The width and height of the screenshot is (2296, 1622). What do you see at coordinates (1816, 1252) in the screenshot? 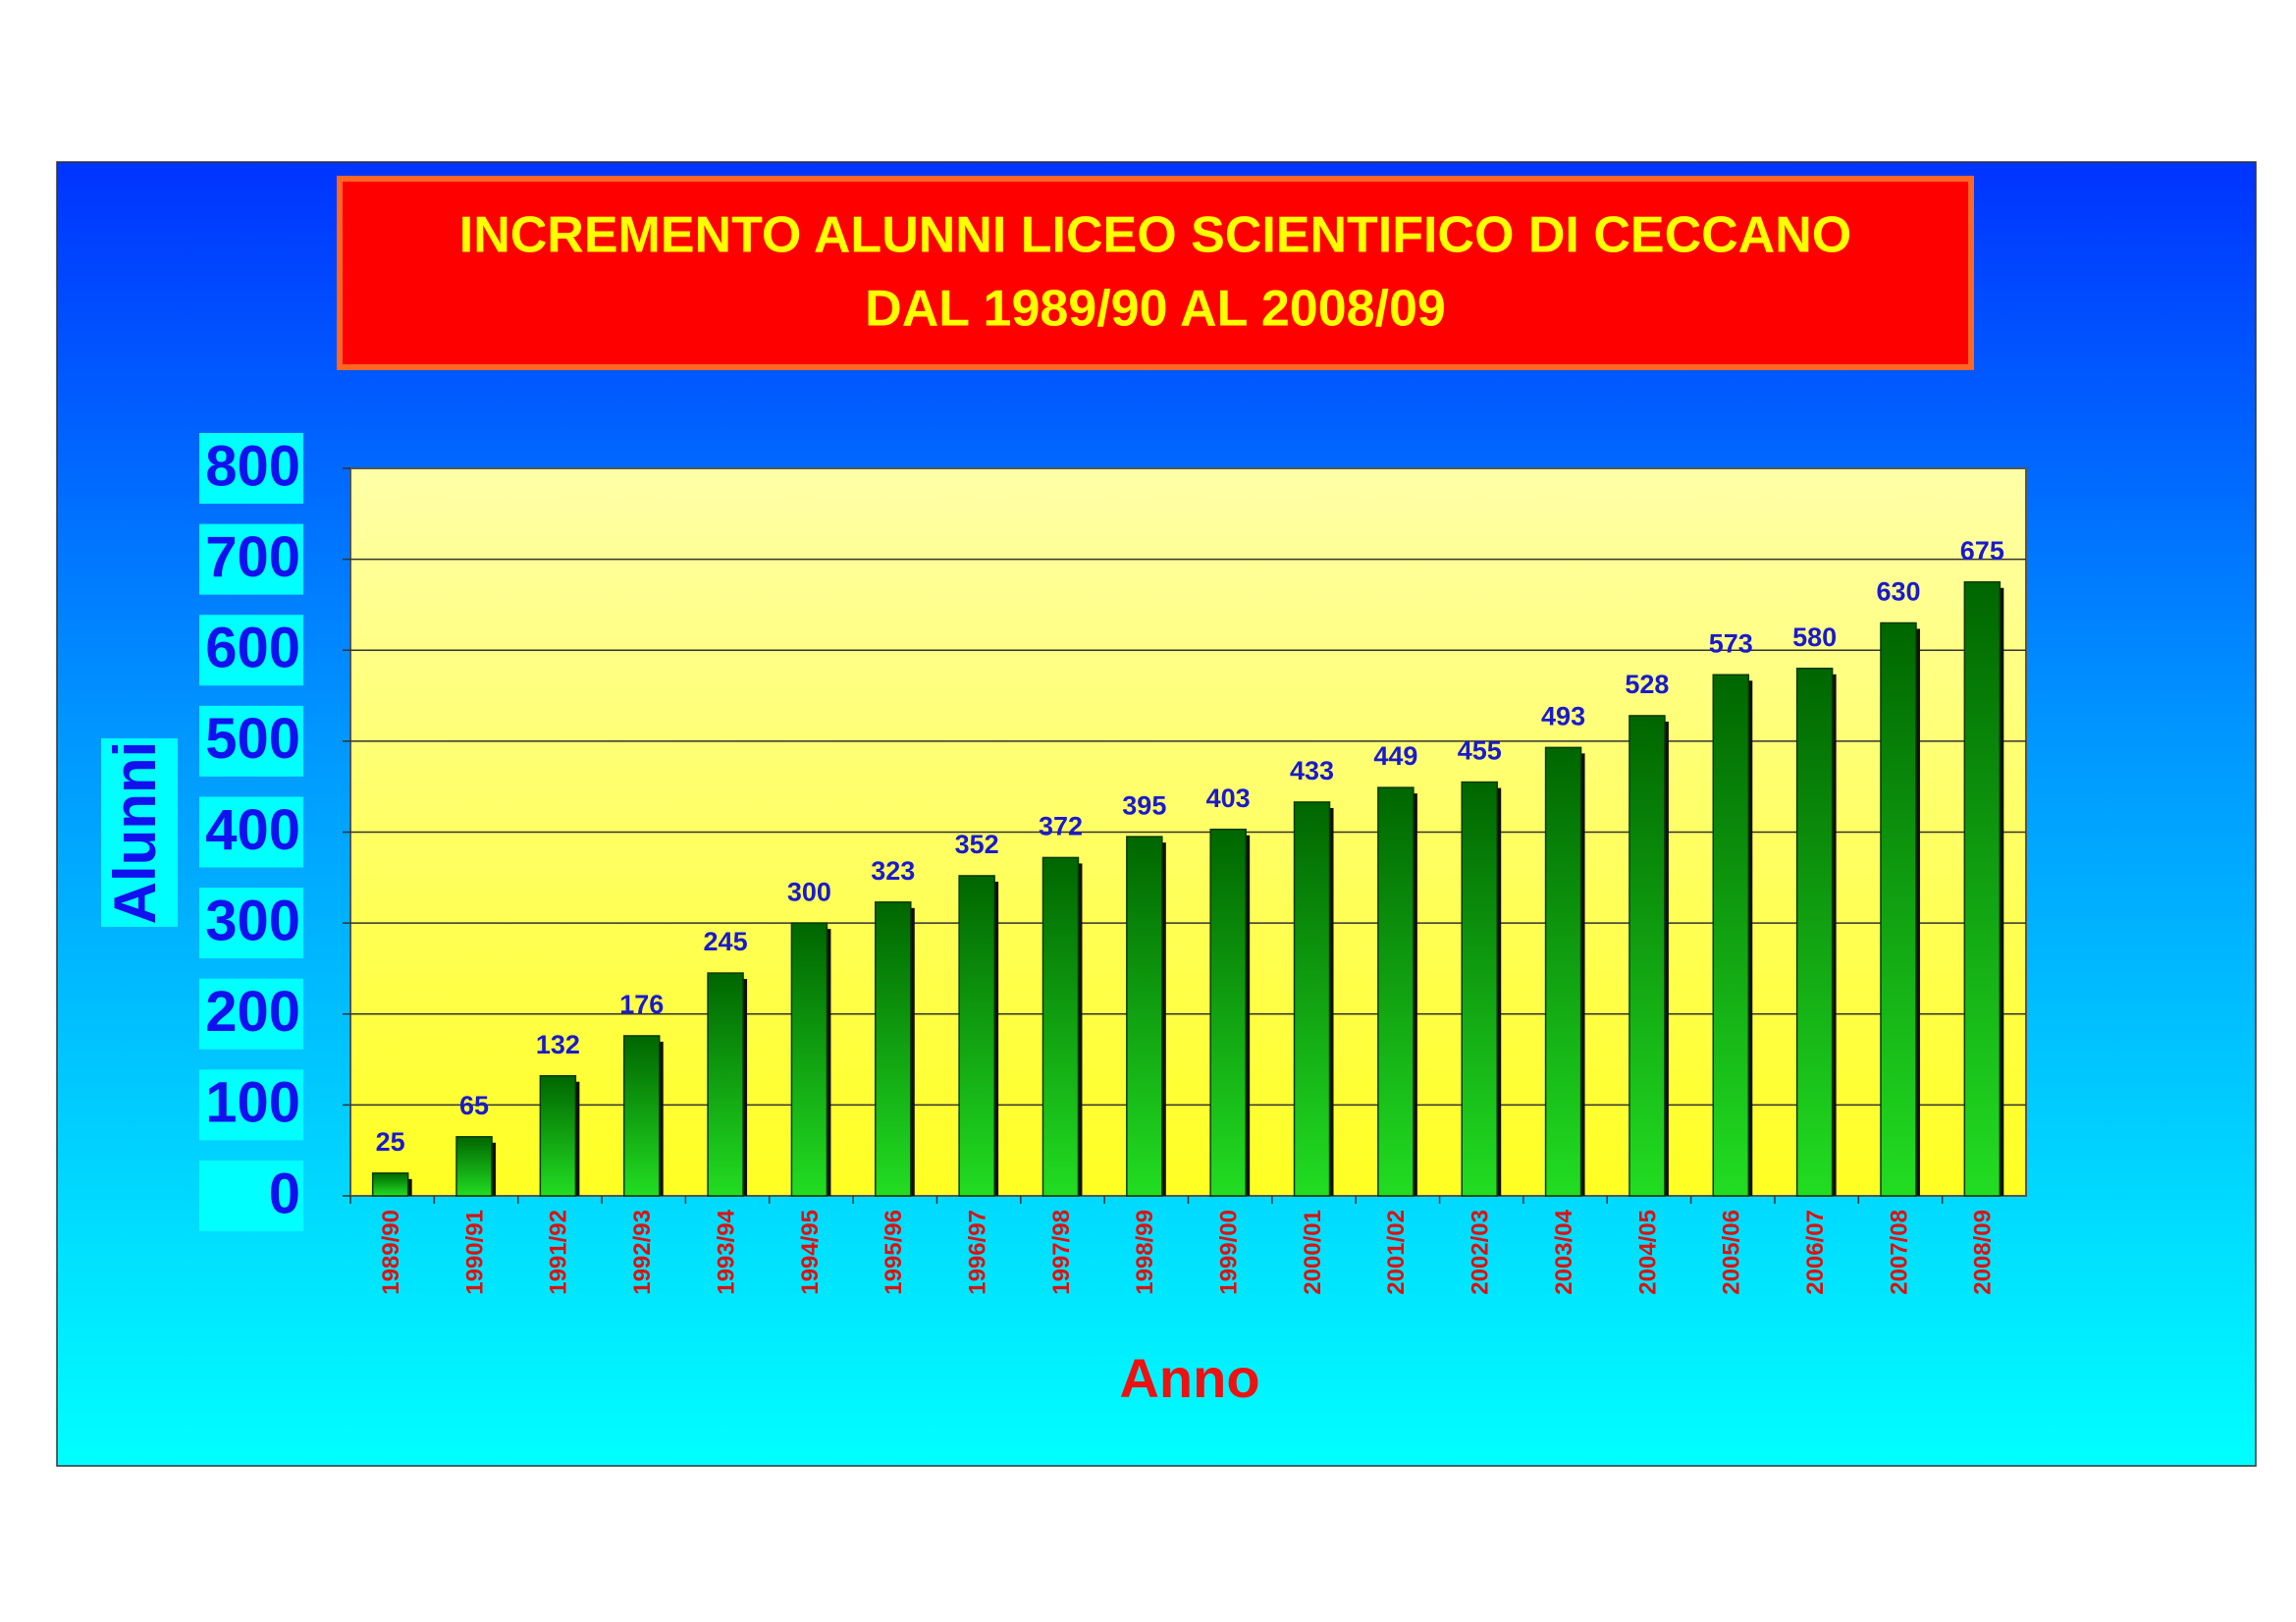
I see `x-tick-label: 2006/07` at bounding box center [1816, 1252].